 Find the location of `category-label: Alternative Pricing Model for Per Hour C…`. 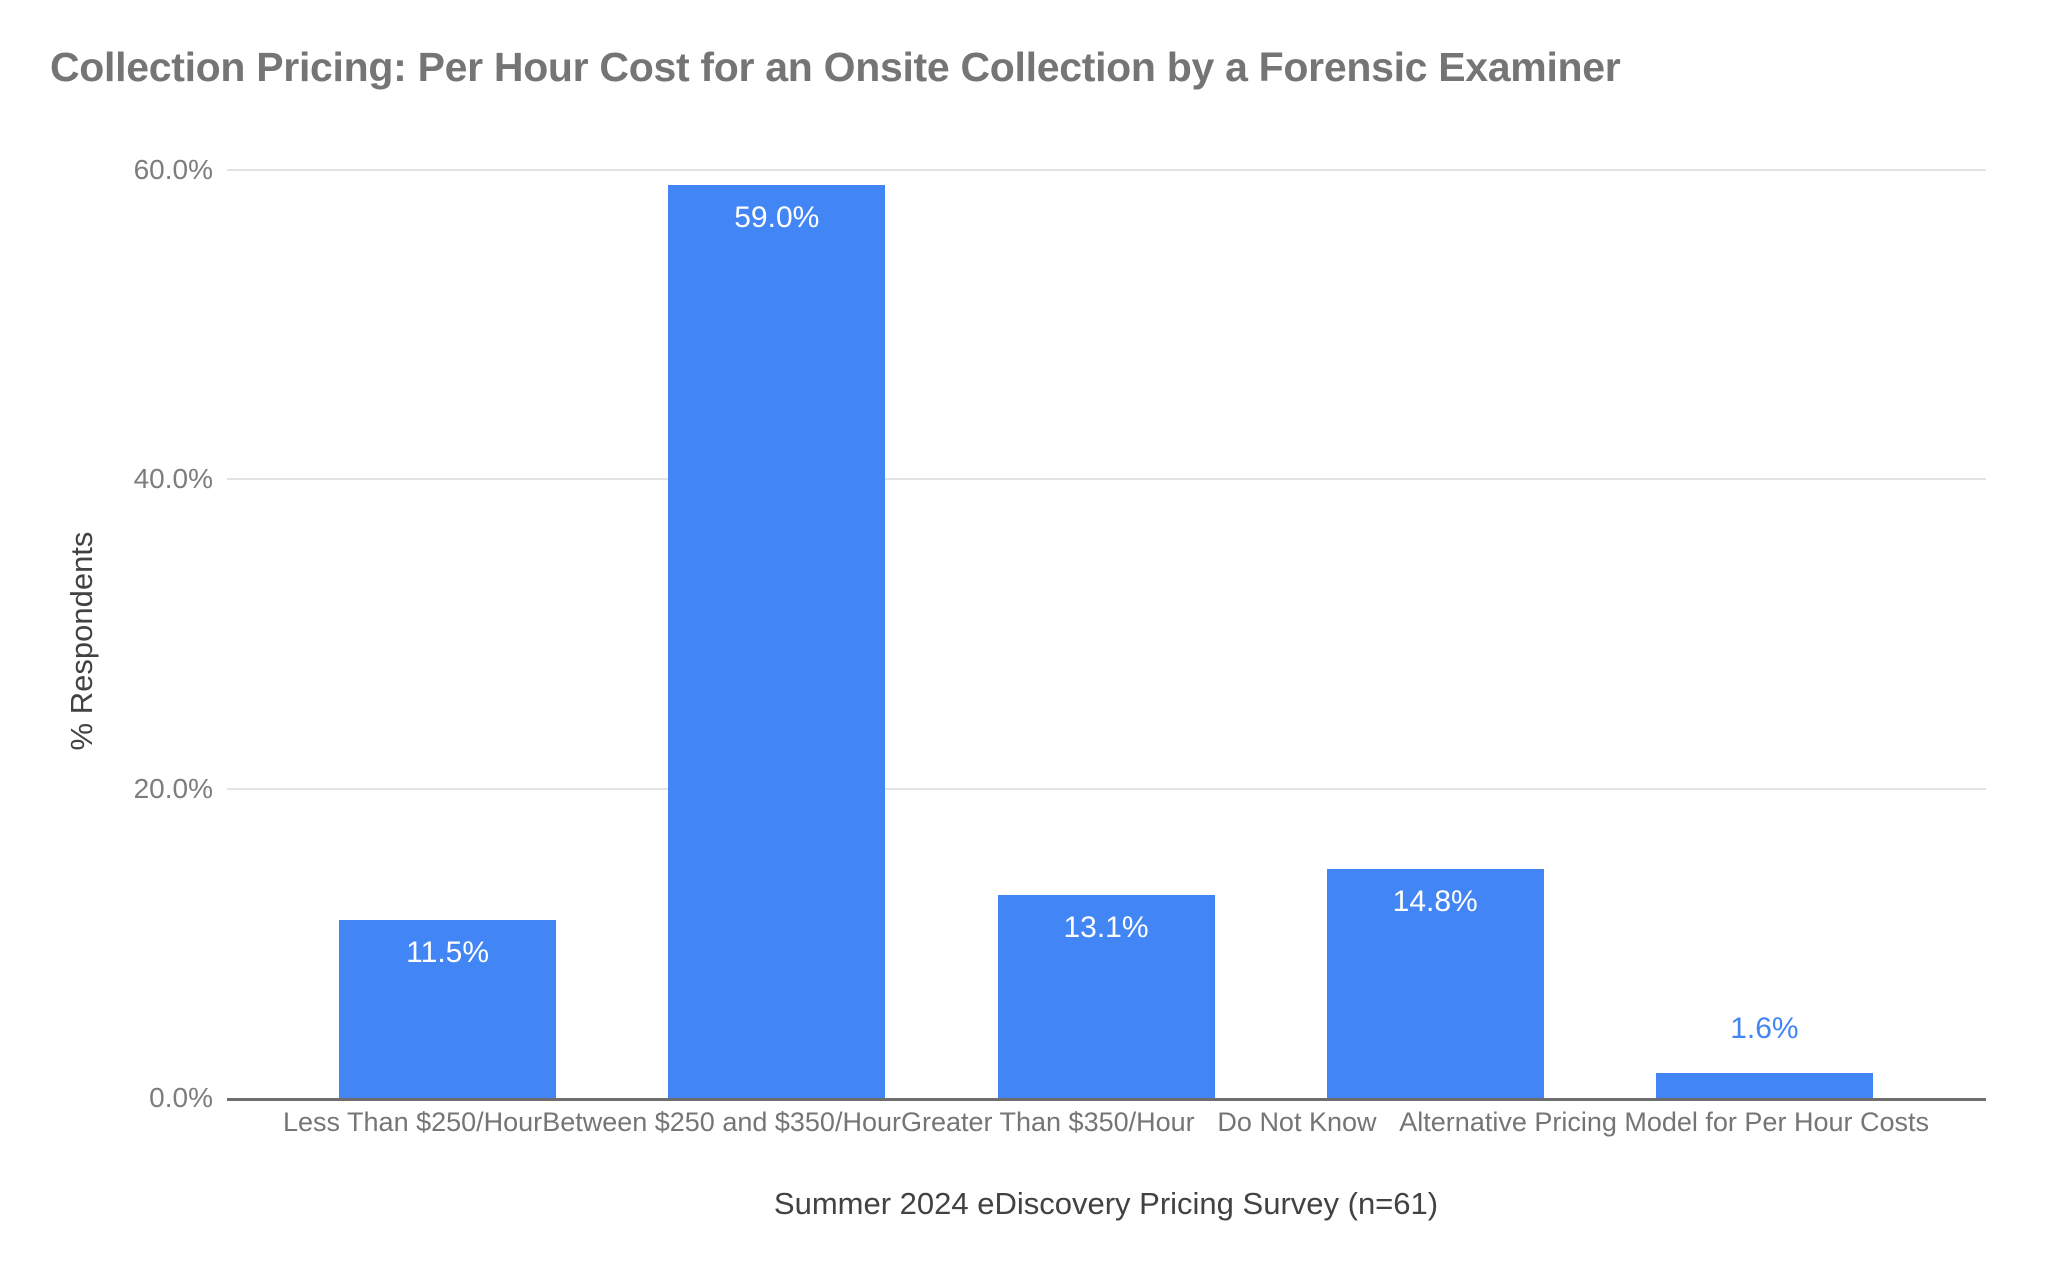

category-label: Alternative Pricing Model for Per Hour C… is located at coordinates (1664, 1122).